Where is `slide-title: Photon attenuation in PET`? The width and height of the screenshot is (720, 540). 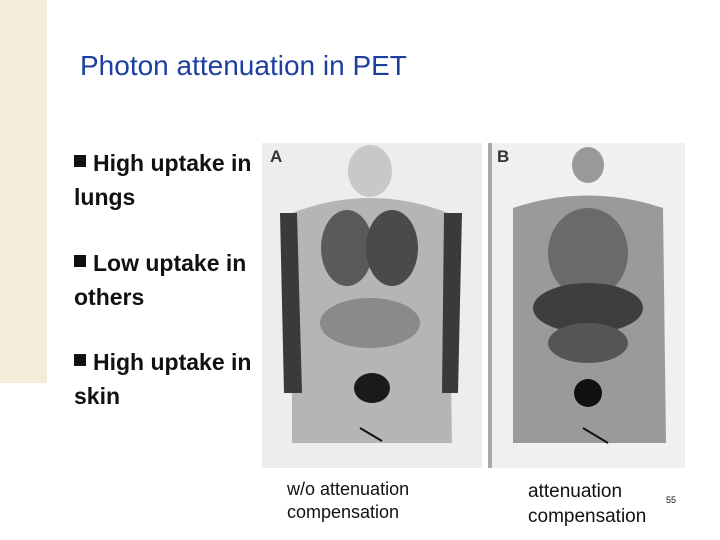
slide-title: Photon attenuation in PET is located at coordinates (243, 65).